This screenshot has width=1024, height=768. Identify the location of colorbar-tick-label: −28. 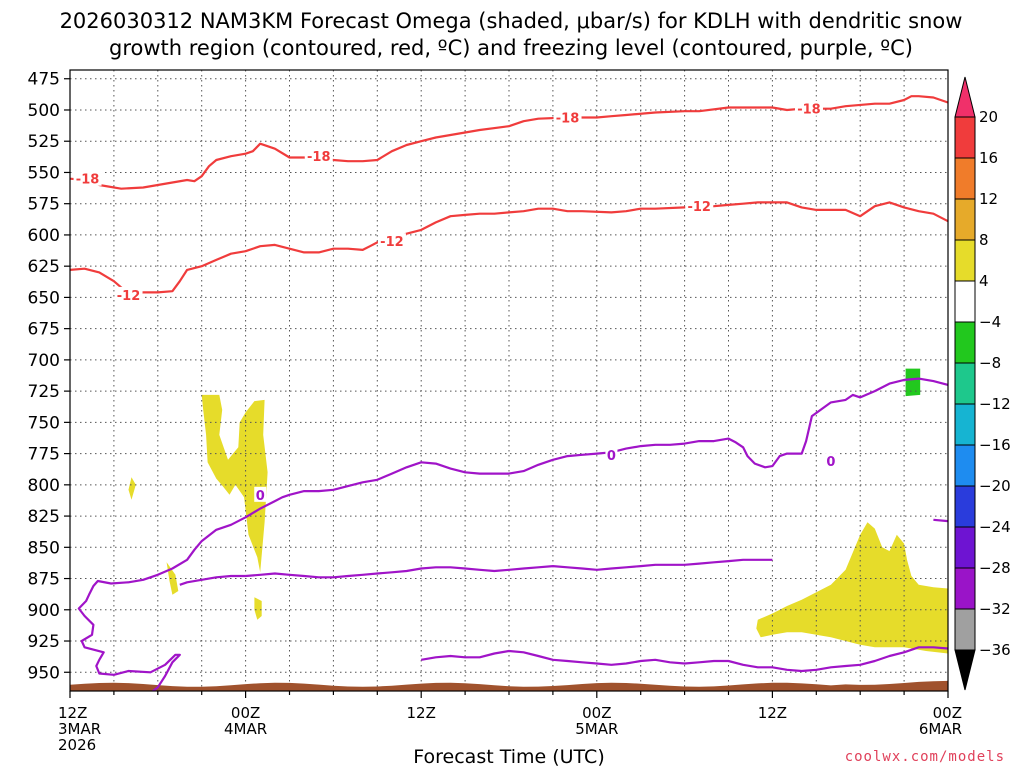
(995, 568).